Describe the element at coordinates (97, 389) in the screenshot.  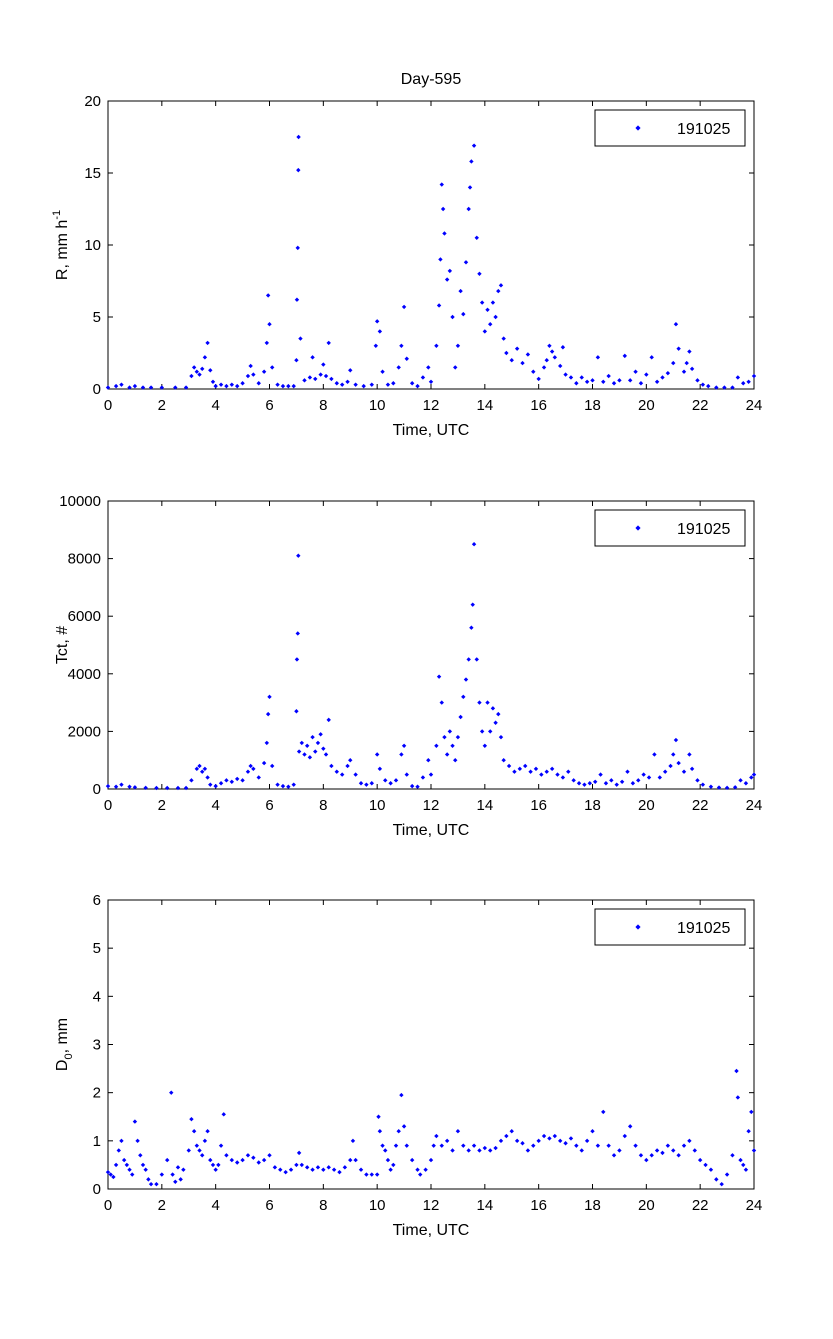
I see `y-tick-label: 0` at that location.